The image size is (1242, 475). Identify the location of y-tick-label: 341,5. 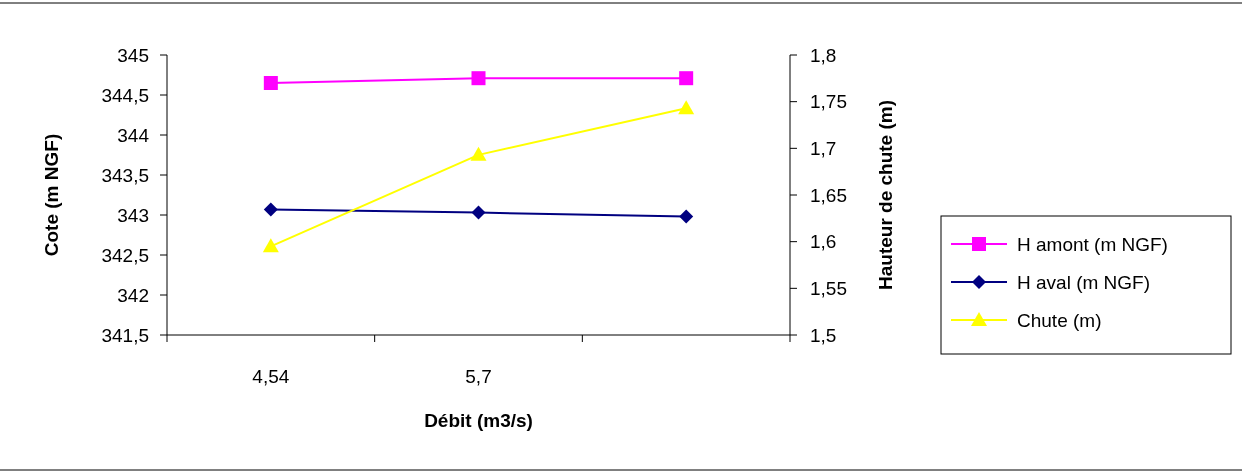
(125, 335).